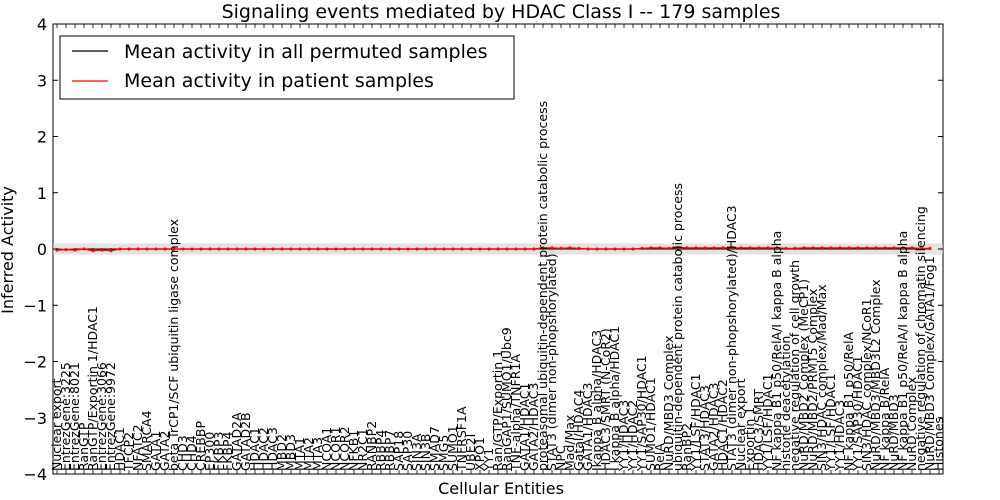  I want to click on x-category-label: SIN3/HDAC complex/Mad/Max, so click(821, 377).